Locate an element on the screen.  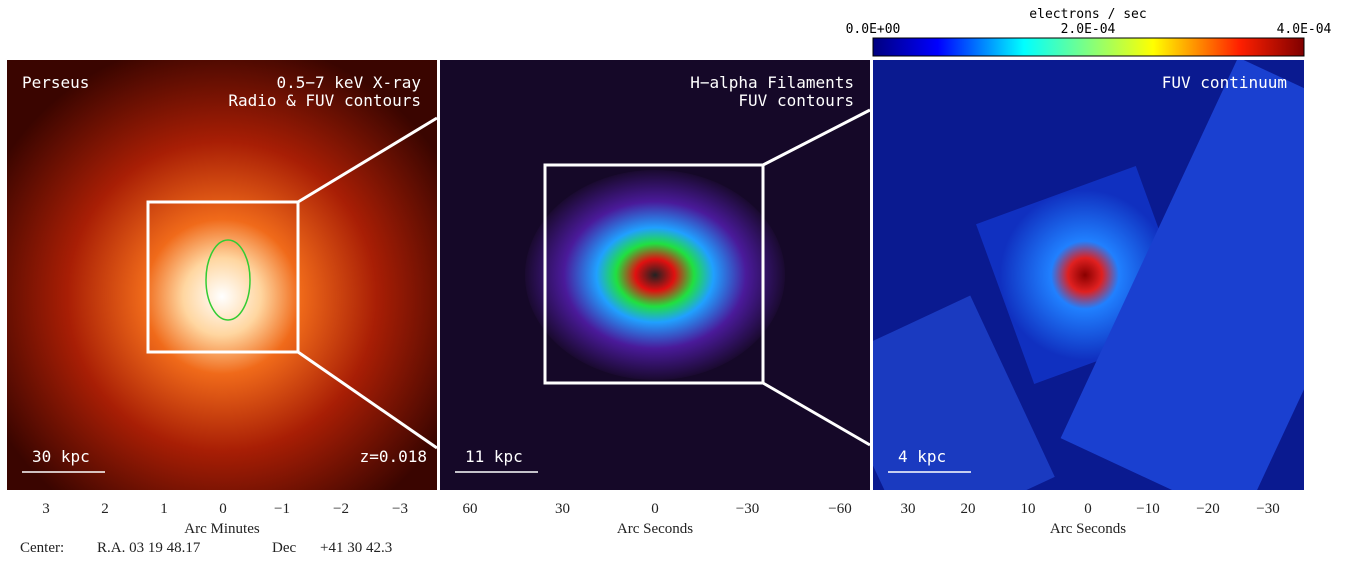
colorbar-label: 2.0E-04 is located at coordinates (1088, 29).